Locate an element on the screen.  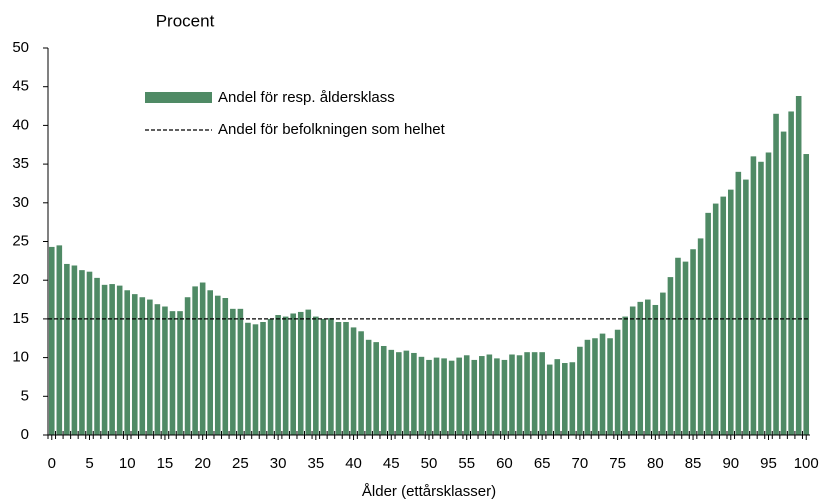
x-axis-label: Ålder (ettårsklasser) is located at coordinates (429, 491).